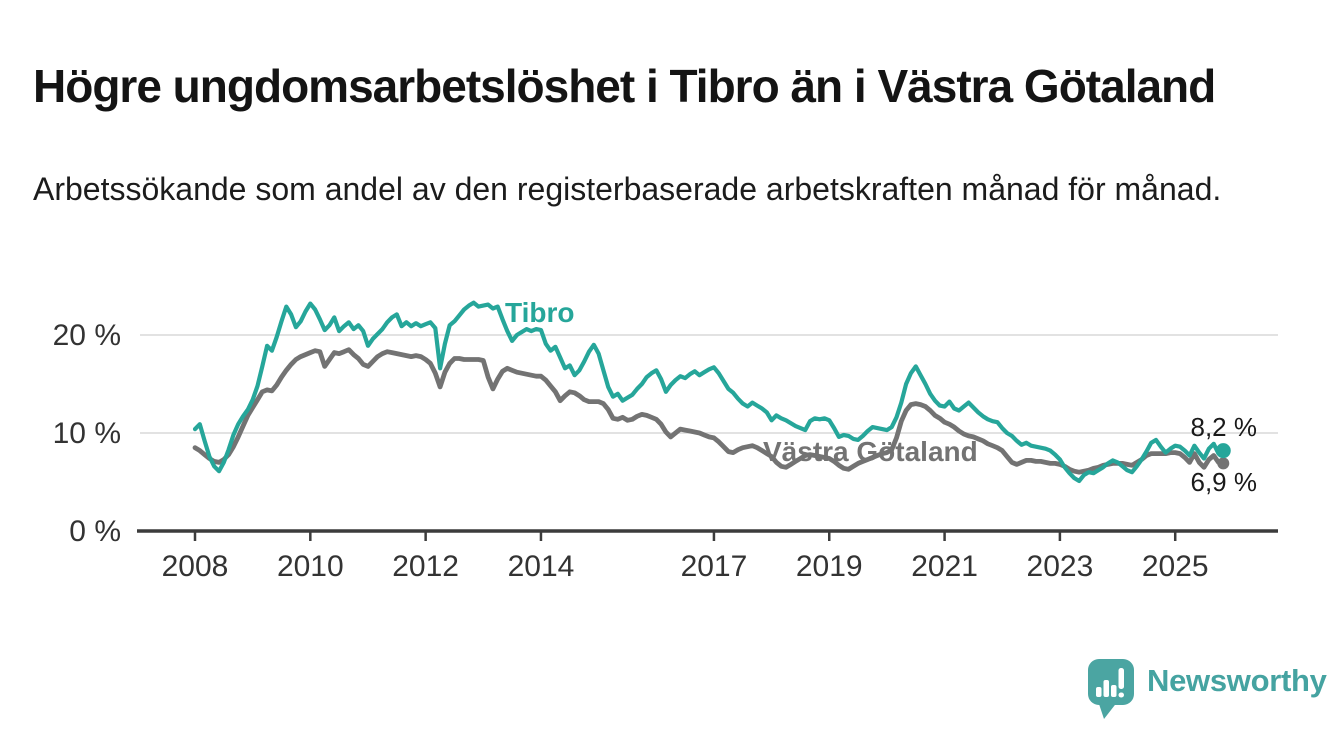 This screenshot has width=1340, height=734. What do you see at coordinates (1223, 463) in the screenshot?
I see `series-end-dot-vastra-gotaland` at bounding box center [1223, 463].